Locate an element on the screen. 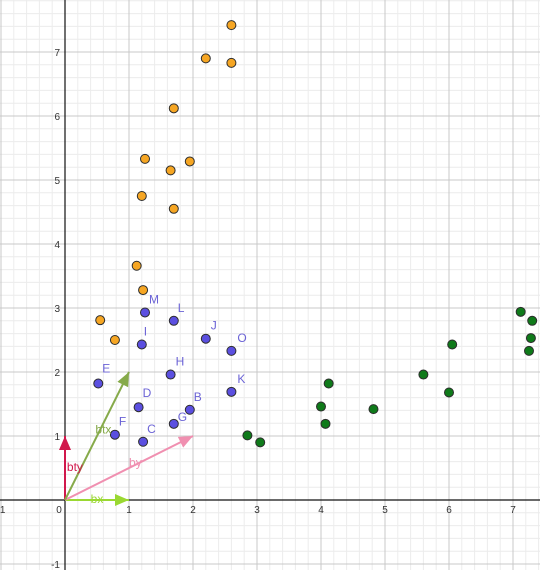 Image resolution: width=540 pixels, height=570 pixels. x-tick-label: -1 is located at coordinates (3, 510).